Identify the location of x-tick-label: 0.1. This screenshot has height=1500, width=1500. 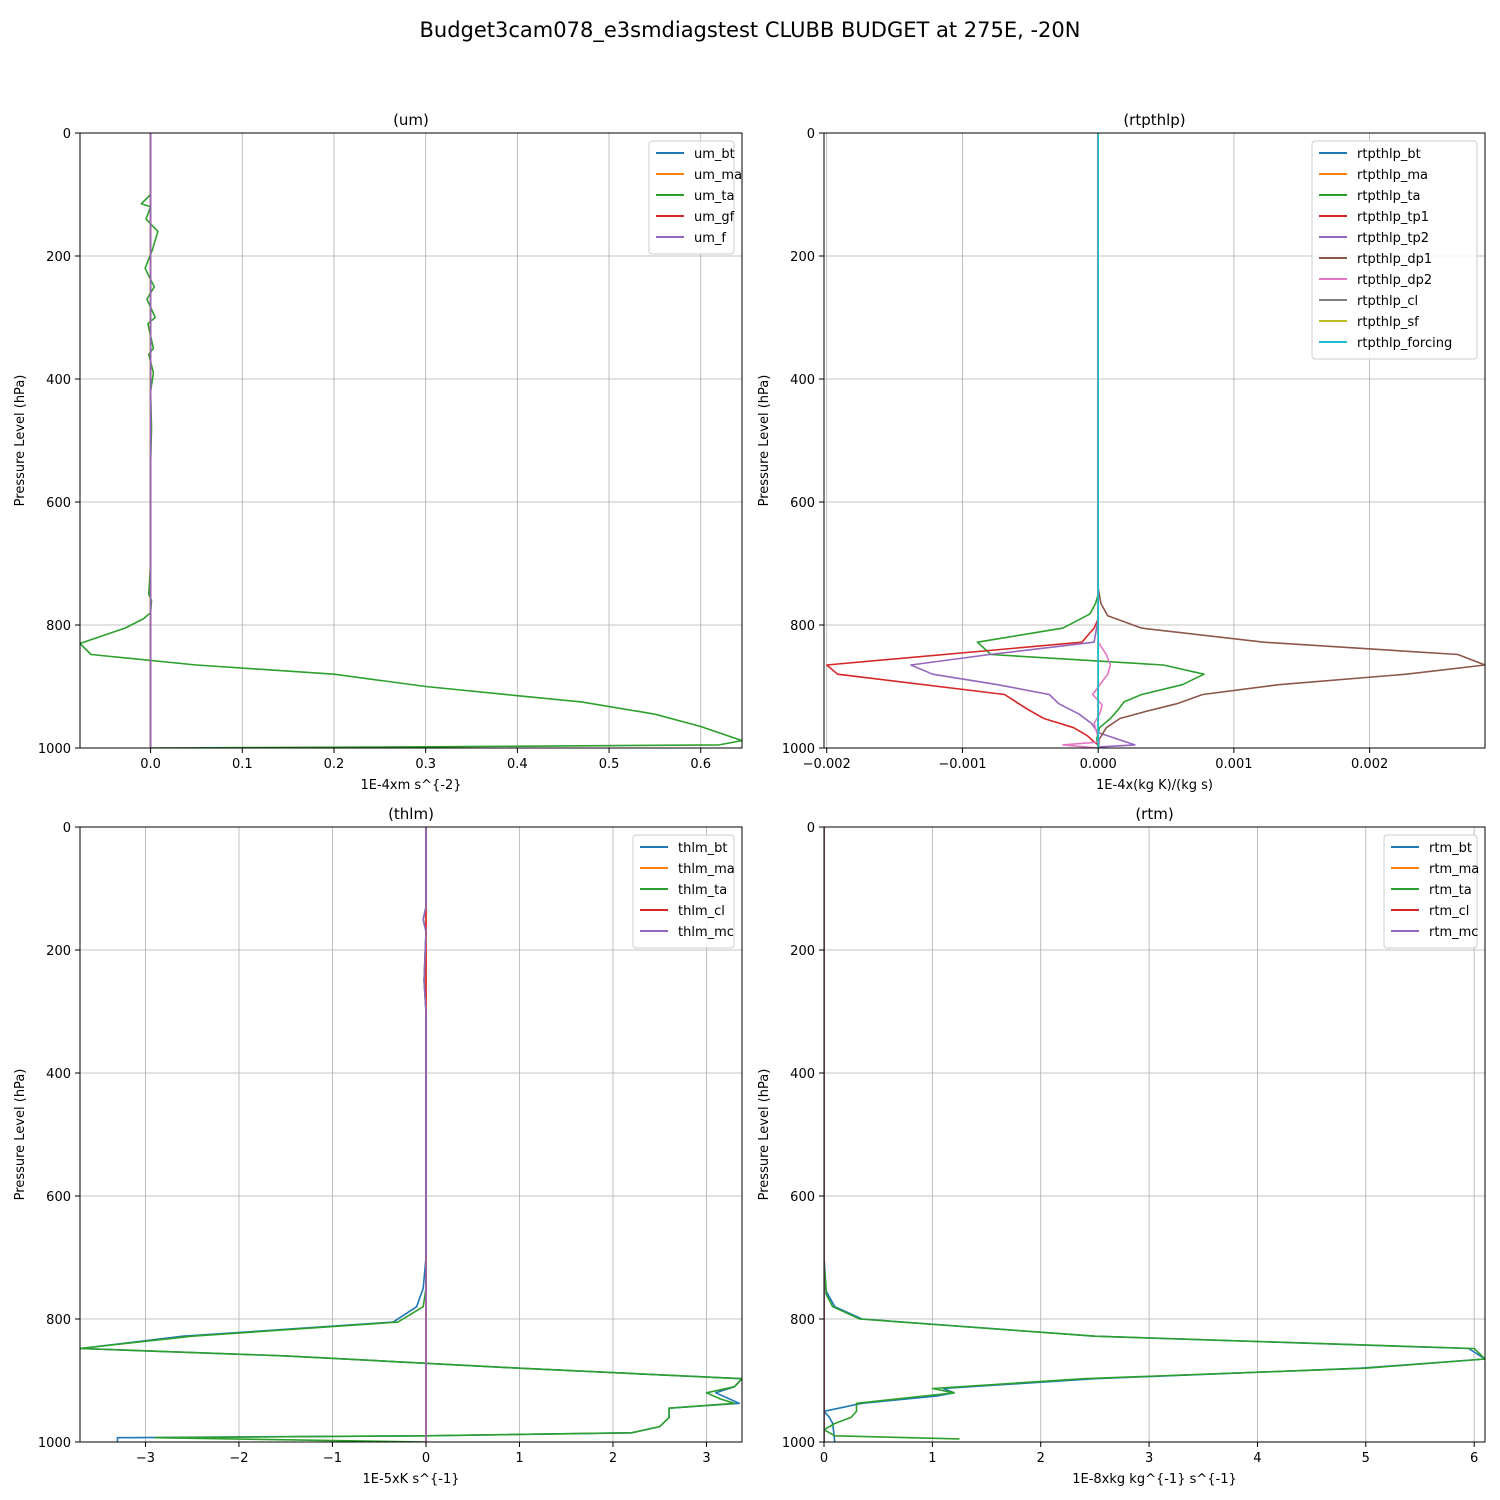
(242, 764).